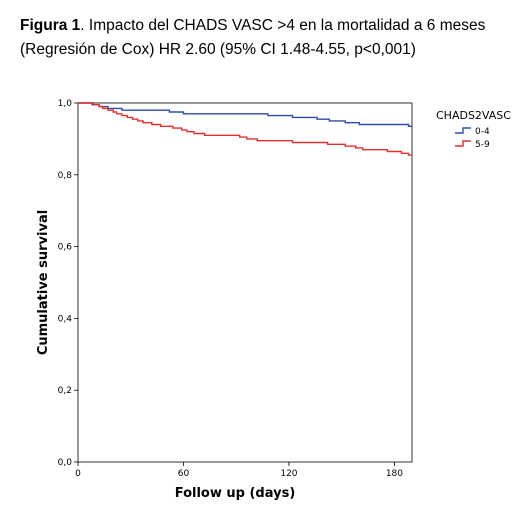  I want to click on legend-label: 0-4, so click(482, 132).